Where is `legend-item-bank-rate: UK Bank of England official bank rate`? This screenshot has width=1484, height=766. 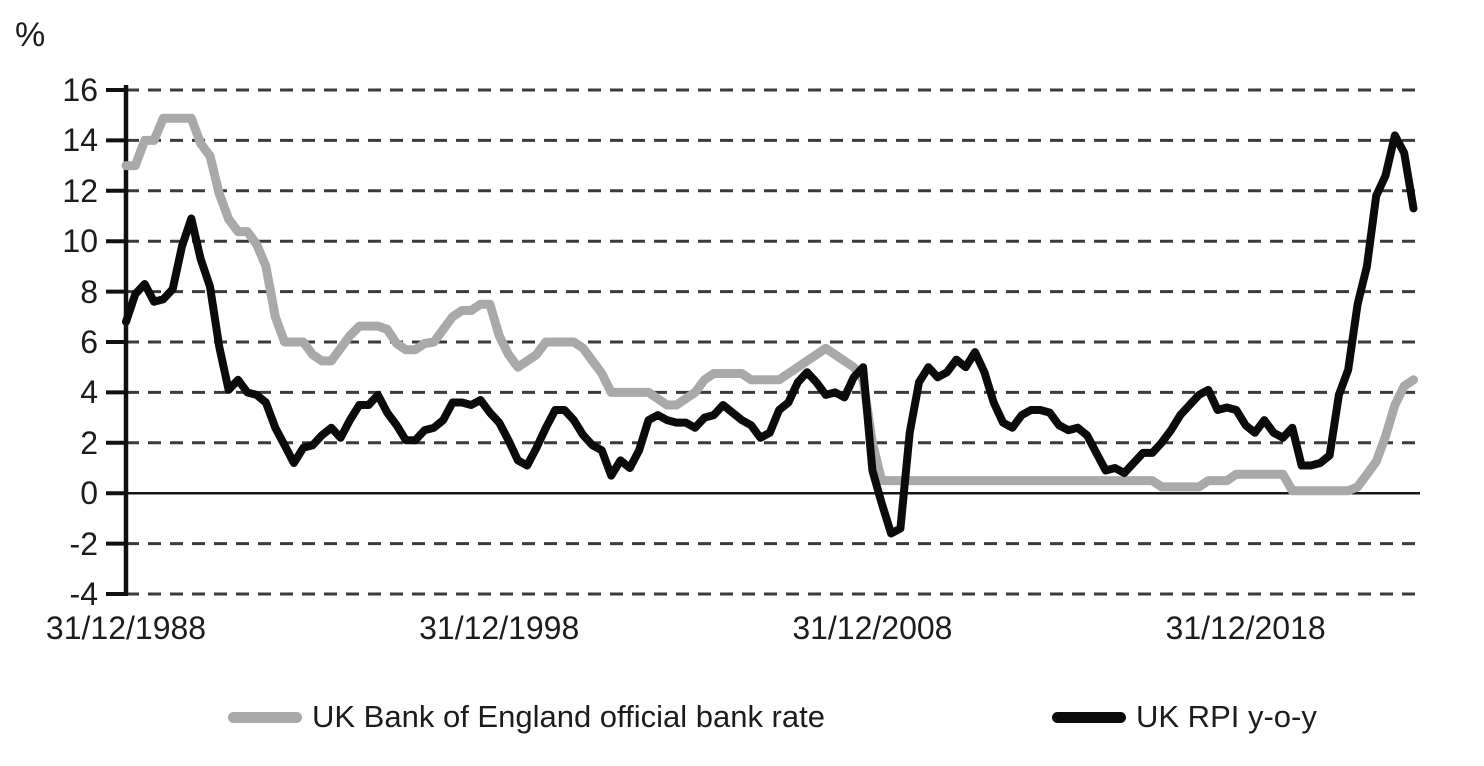
legend-item-bank-rate: UK Bank of England official bank rate is located at coordinates (526, 717).